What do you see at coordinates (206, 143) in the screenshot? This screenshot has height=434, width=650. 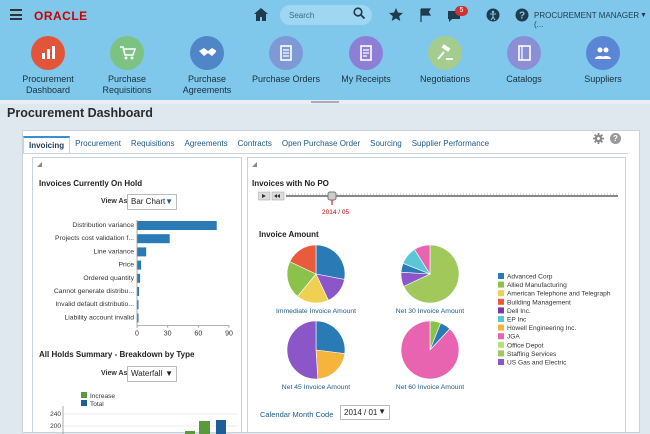 I see `tab-agreements: Agreements` at bounding box center [206, 143].